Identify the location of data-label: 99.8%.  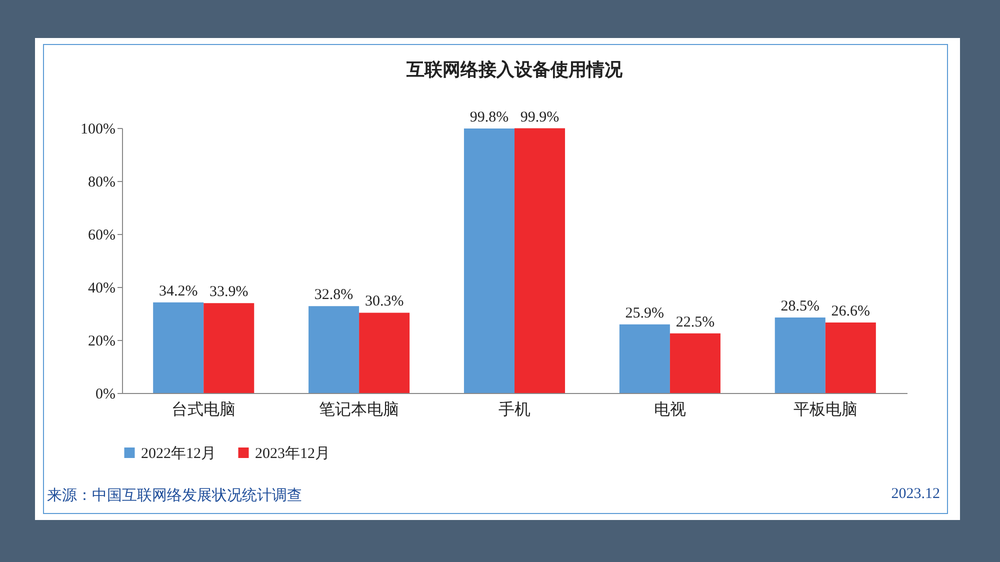
(489, 118).